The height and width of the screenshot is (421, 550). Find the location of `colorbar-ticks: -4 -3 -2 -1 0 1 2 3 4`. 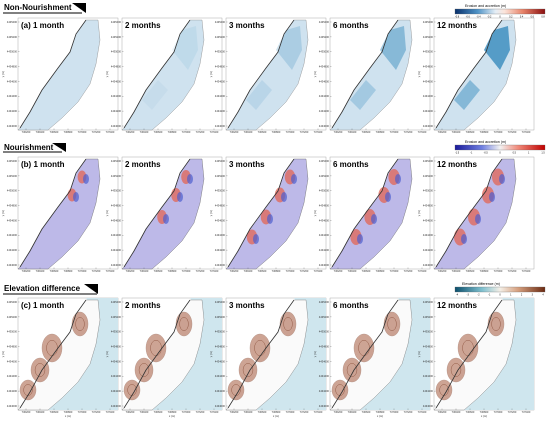

colorbar-ticks: -4 -3 -2 -1 0 1 2 3 4 is located at coordinates (500, 295).